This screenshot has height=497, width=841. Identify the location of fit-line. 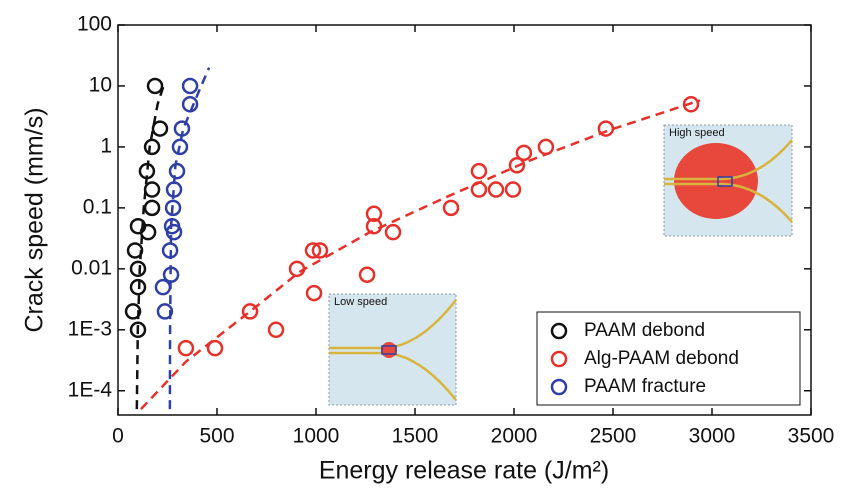
(150, 247).